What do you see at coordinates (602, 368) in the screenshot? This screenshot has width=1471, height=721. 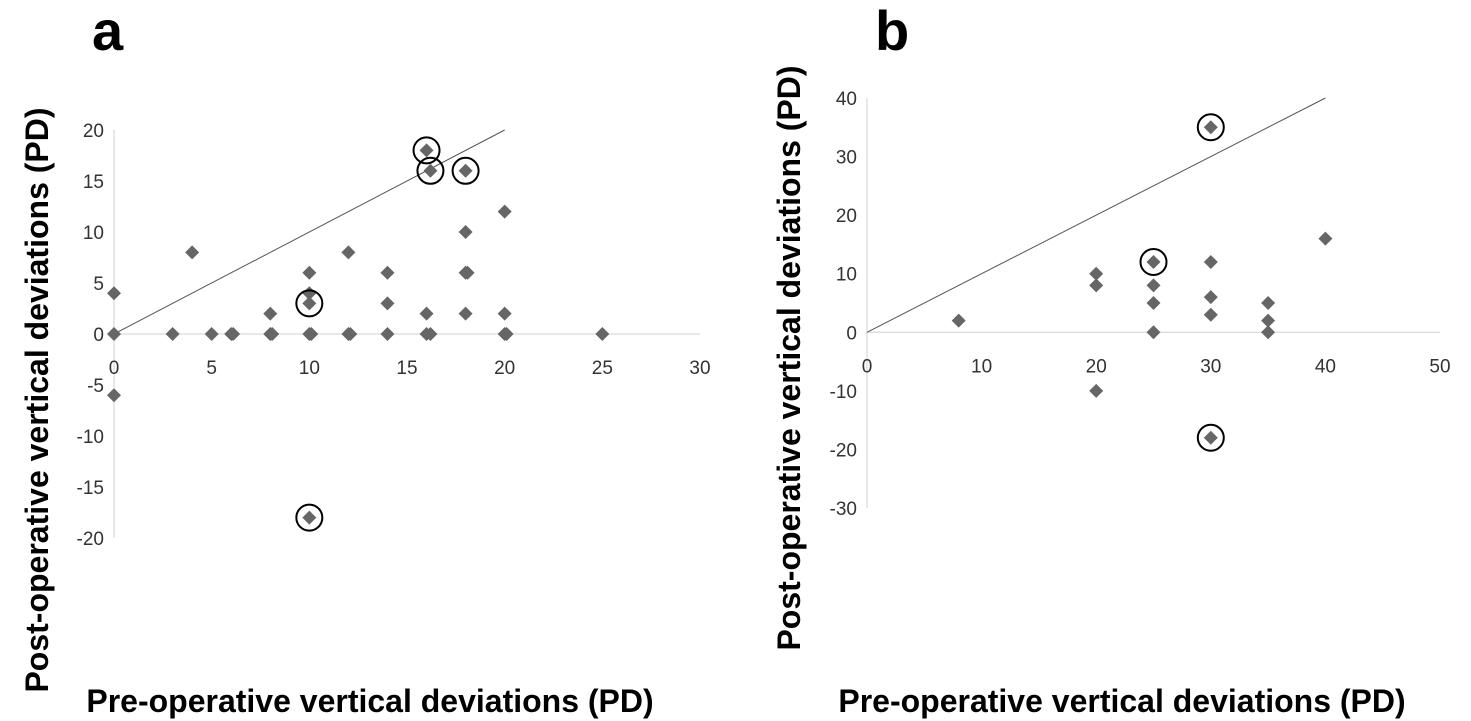 I see `x-tick-label-a: 25` at bounding box center [602, 368].